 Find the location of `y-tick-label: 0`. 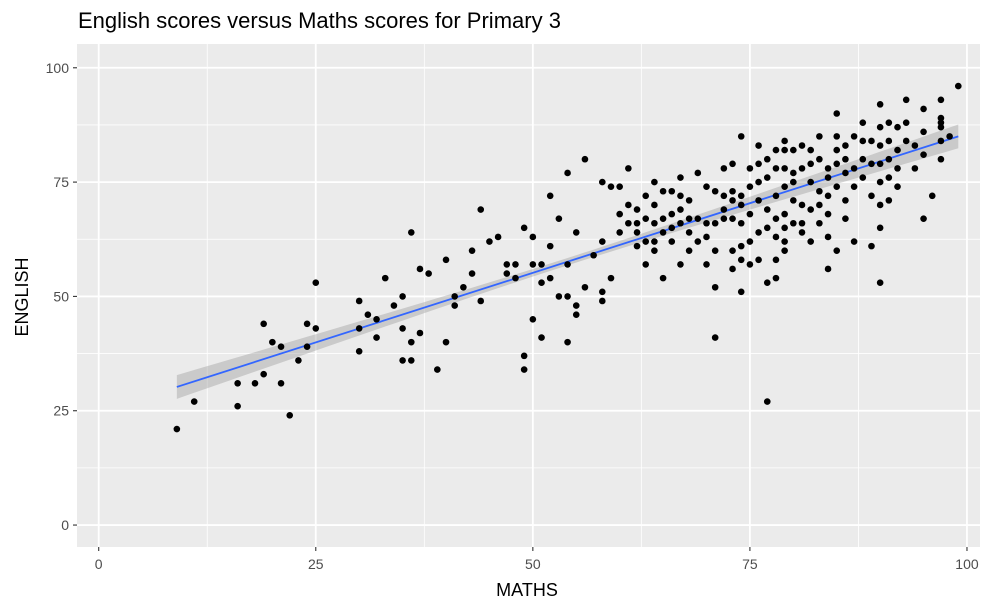

y-tick-label: 0 is located at coordinates (65, 525).